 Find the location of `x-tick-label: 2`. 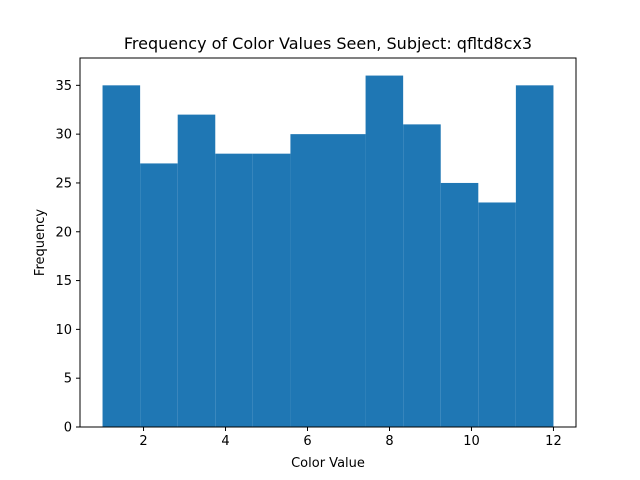

x-tick-label: 2 is located at coordinates (143, 441).